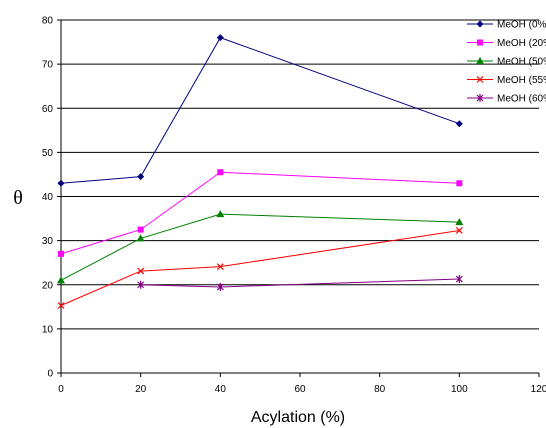 This screenshot has height=428, width=546. I want to click on y-axis-title: θ, so click(18, 198).